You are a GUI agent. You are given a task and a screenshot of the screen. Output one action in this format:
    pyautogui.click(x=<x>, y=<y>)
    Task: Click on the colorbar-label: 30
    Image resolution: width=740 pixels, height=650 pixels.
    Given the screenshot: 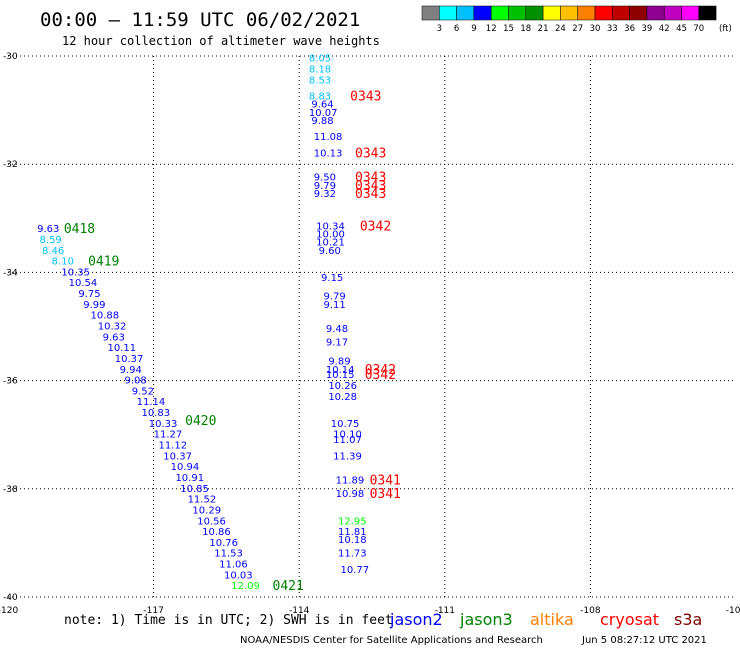 What is the action you would take?
    pyautogui.click(x=595, y=29)
    